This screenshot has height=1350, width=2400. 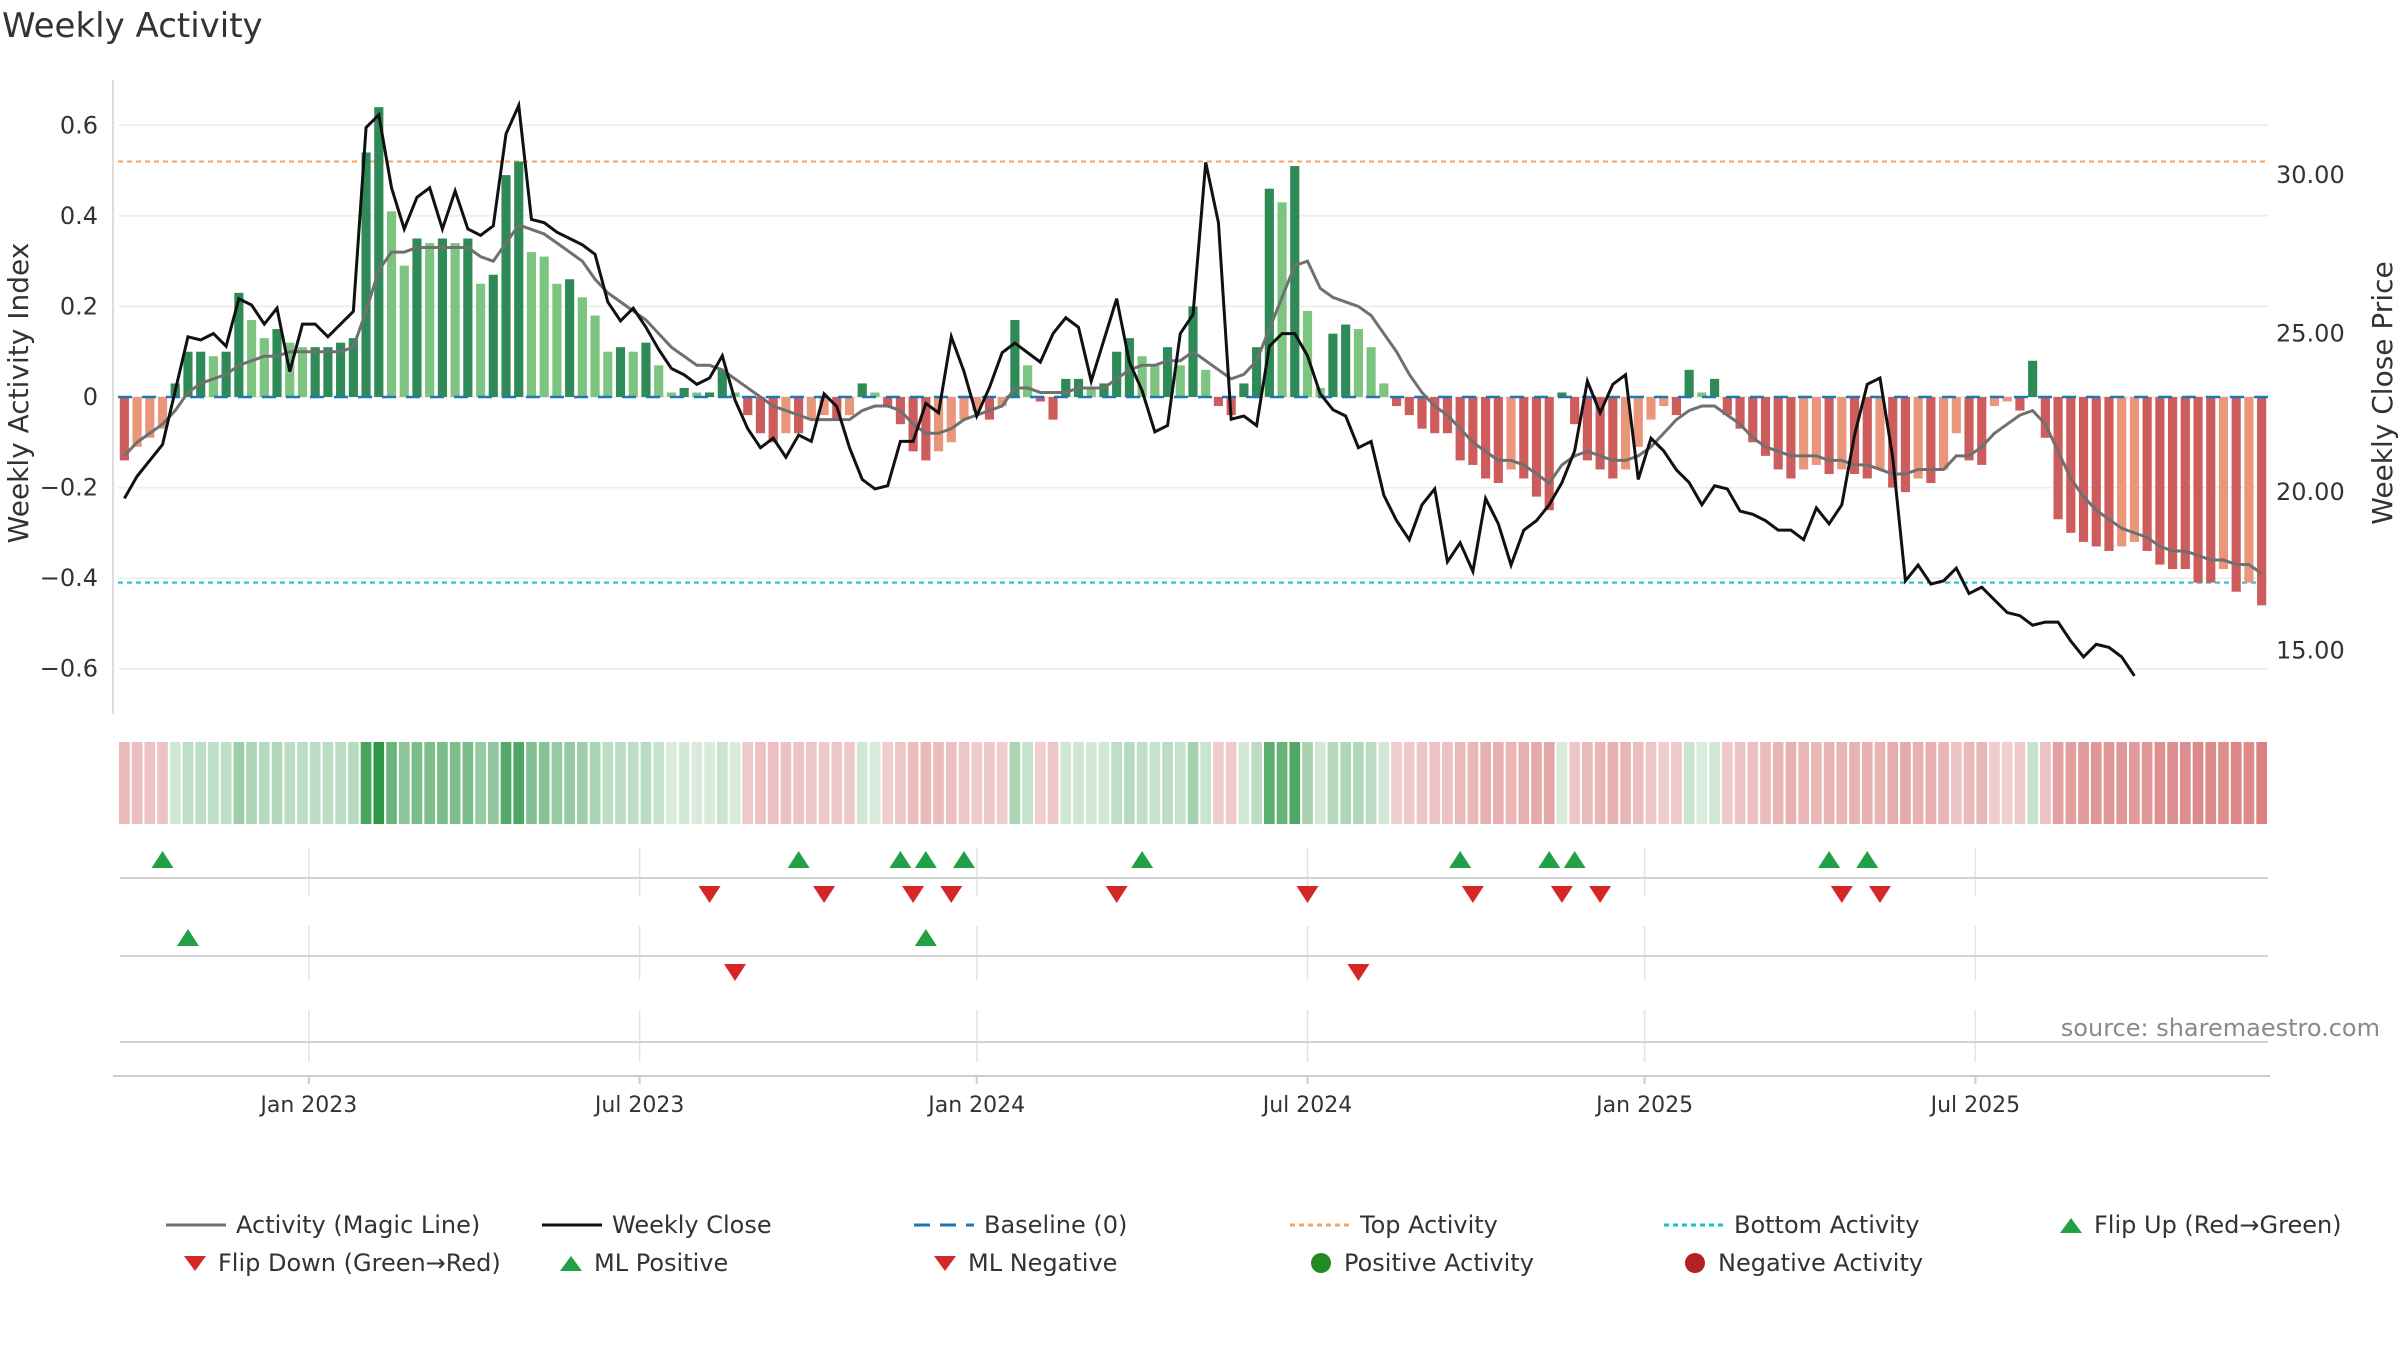 I want to click on legend-label: Positive Activity, so click(x=1439, y=1263).